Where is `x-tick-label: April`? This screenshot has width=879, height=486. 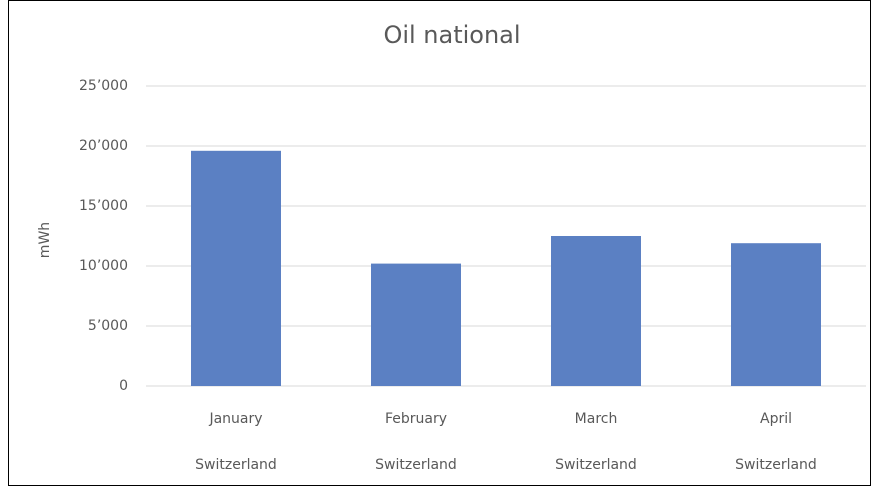 x-tick-label: April is located at coordinates (776, 419).